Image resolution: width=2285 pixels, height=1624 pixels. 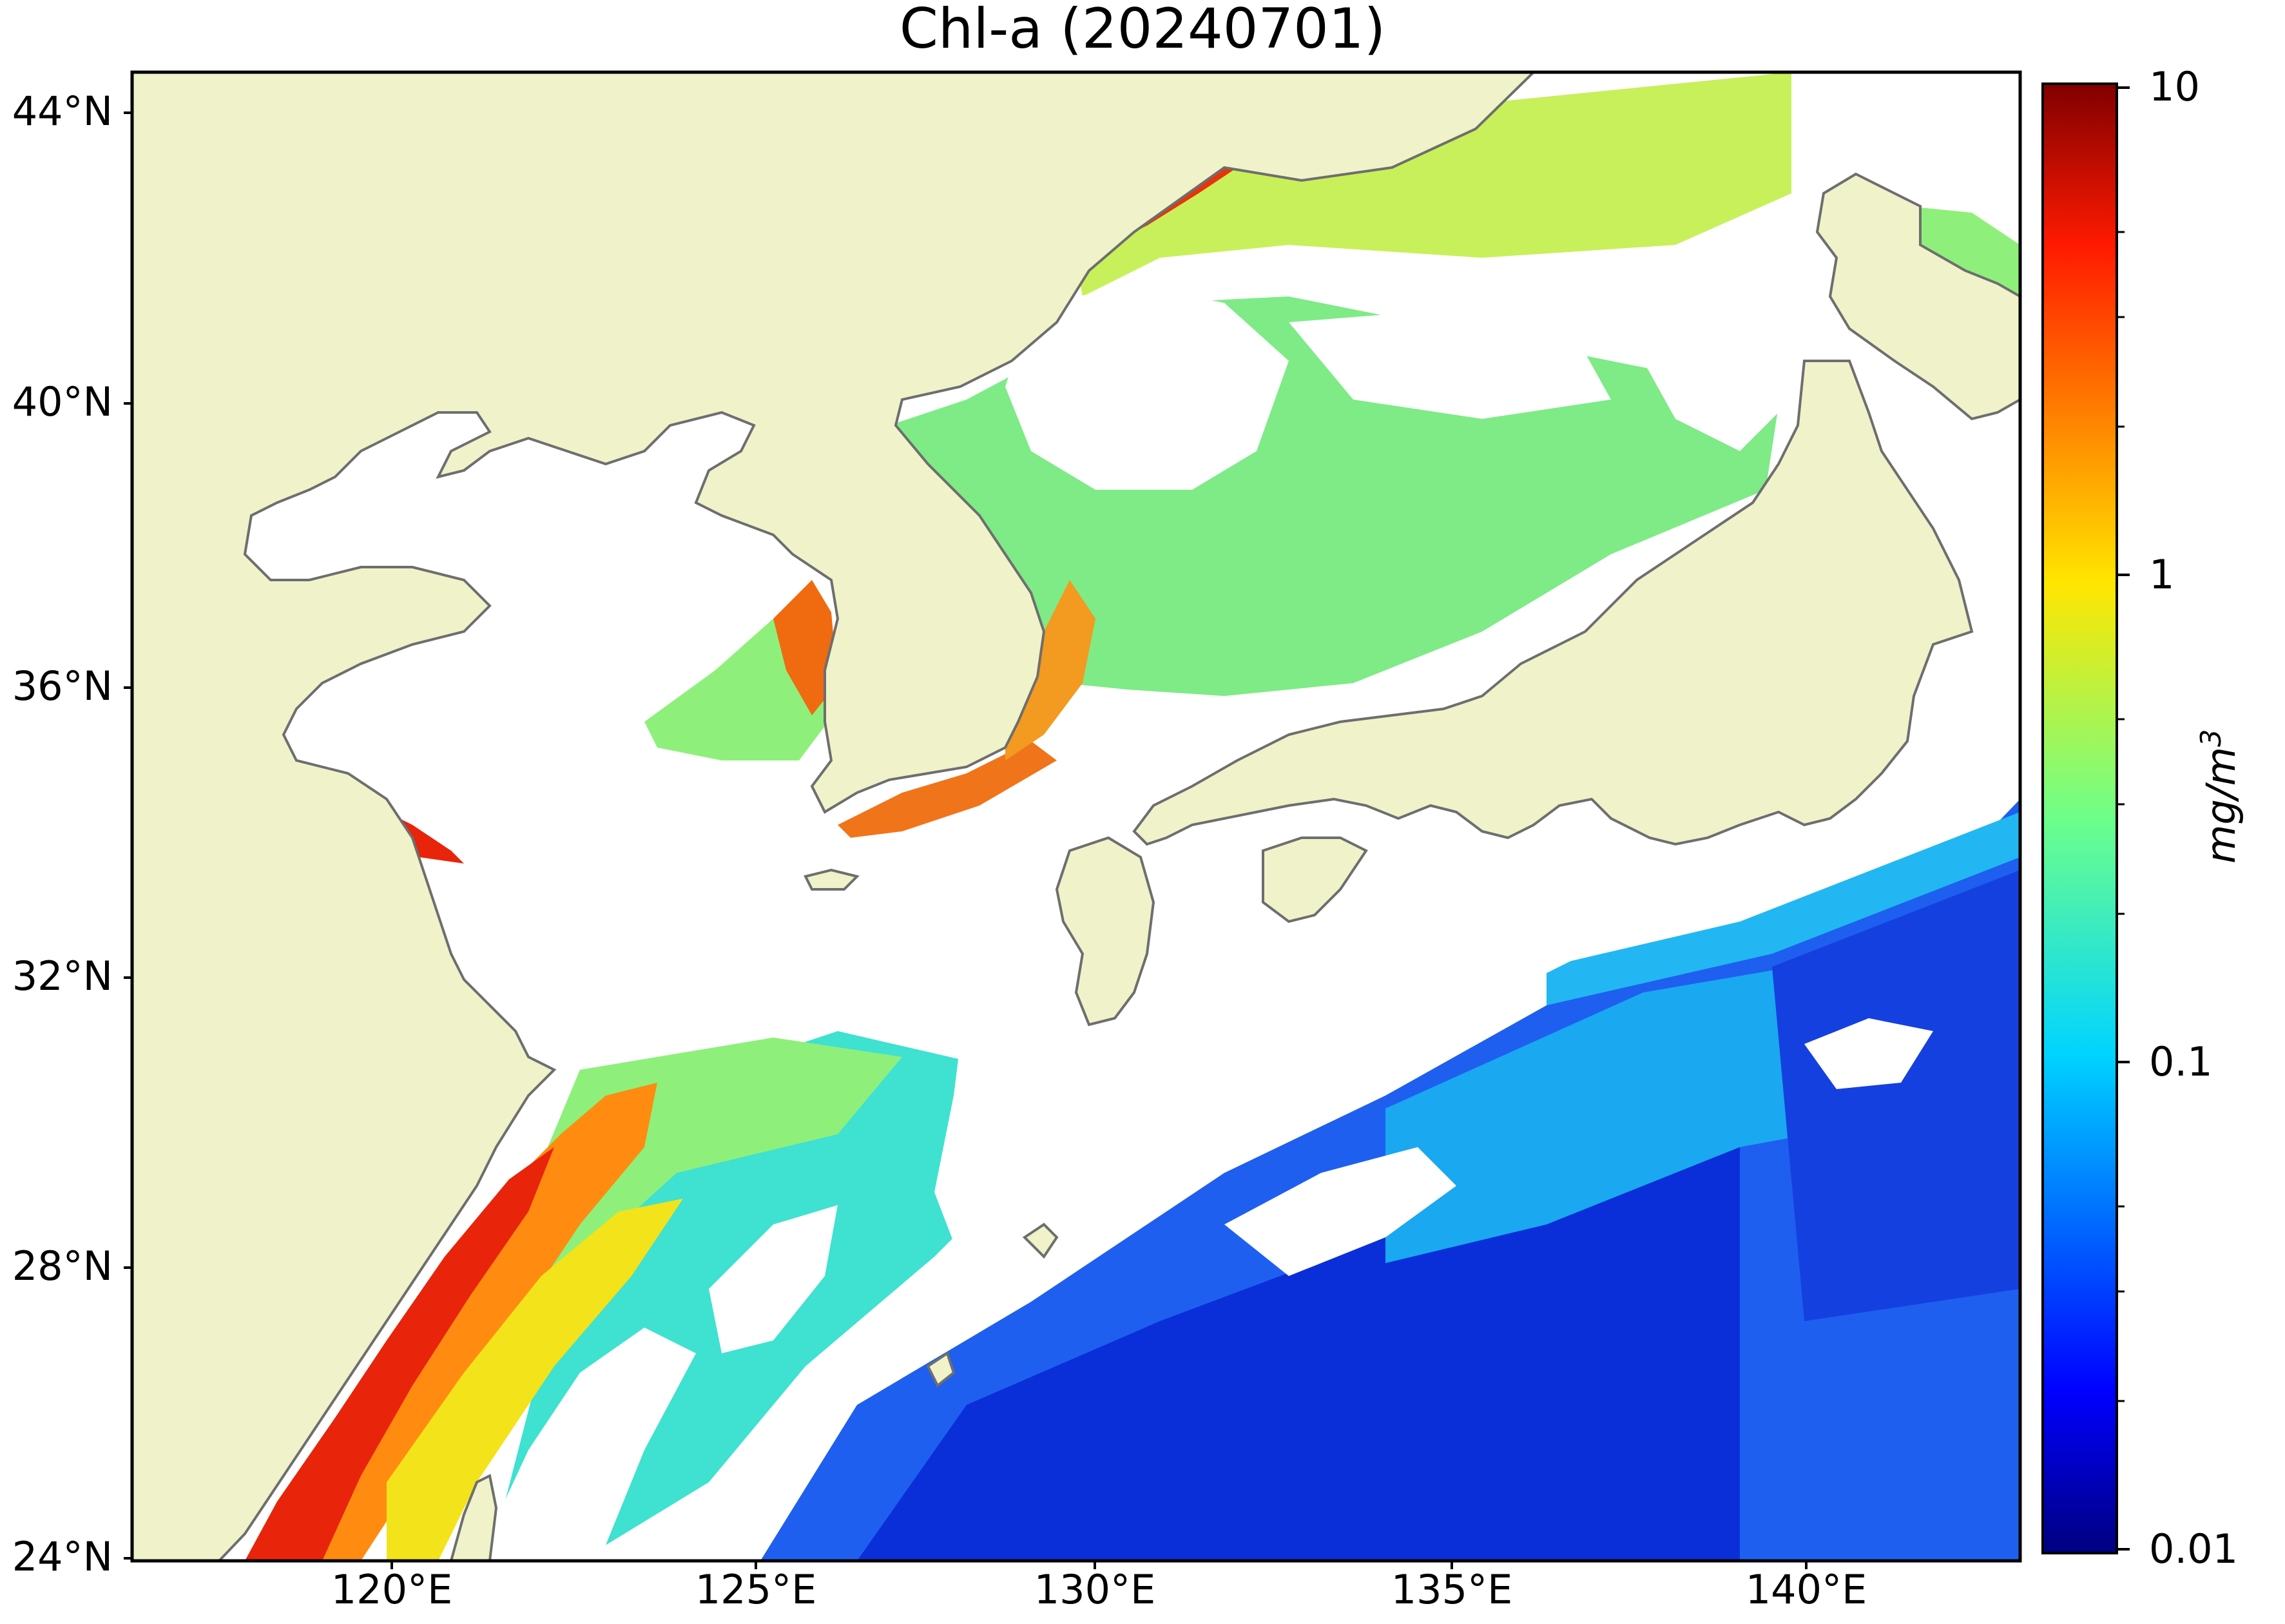 What do you see at coordinates (2079, 818) in the screenshot?
I see `colorbar` at bounding box center [2079, 818].